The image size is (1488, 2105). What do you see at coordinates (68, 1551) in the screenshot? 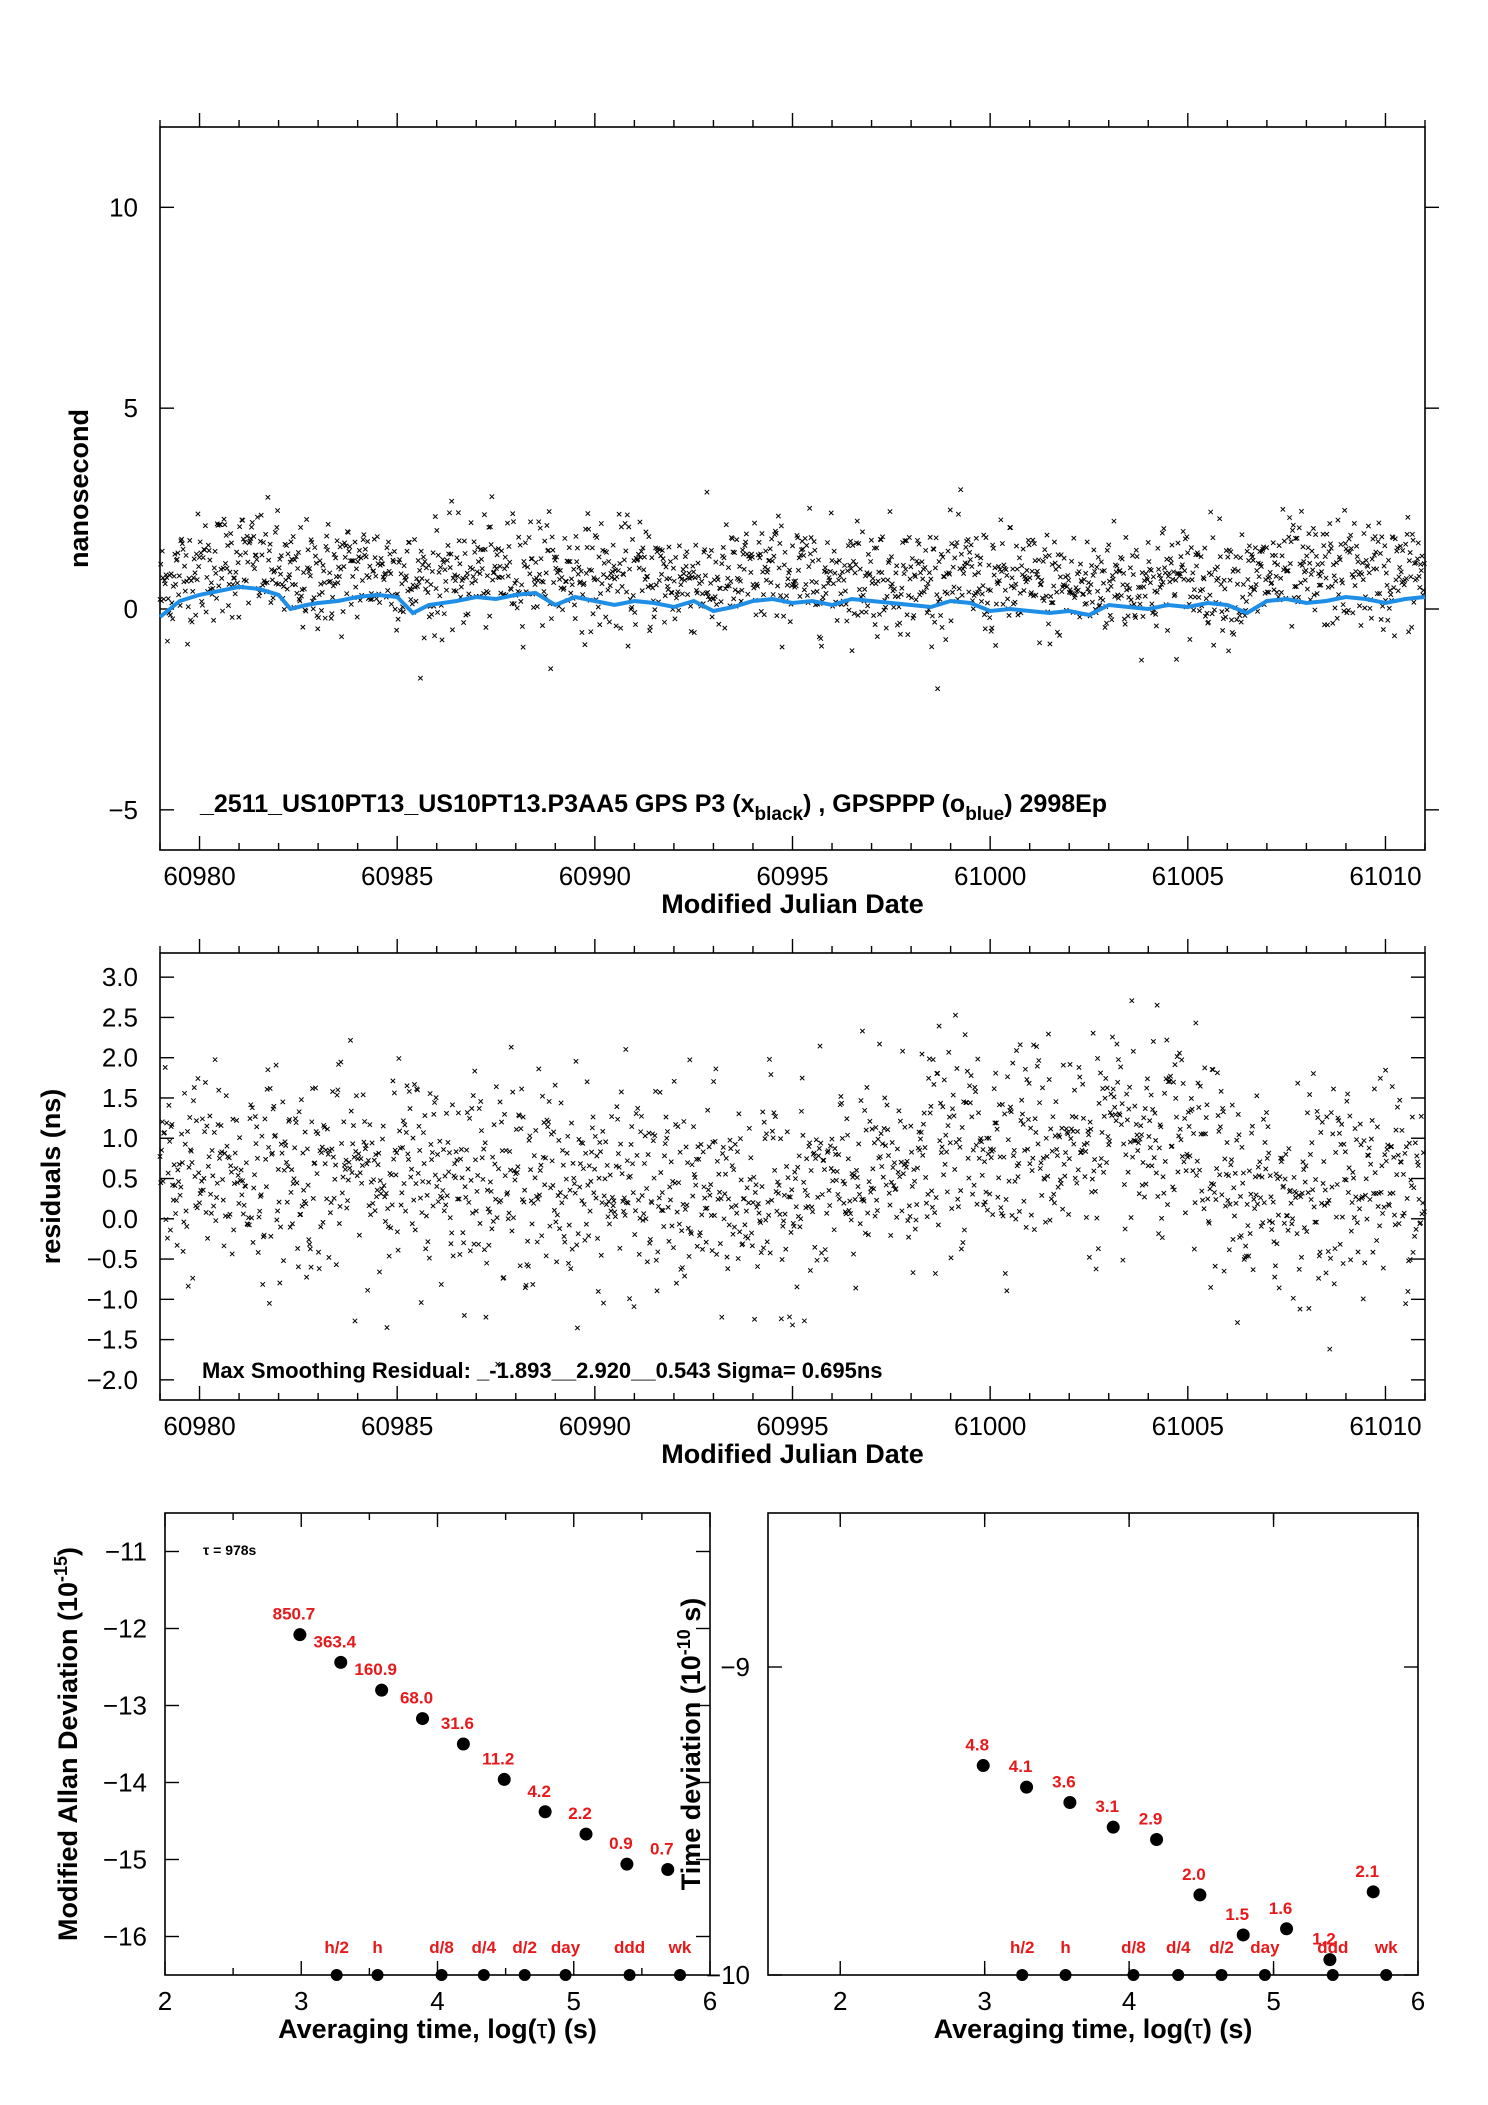
I see `mdev-ylabel-part: )` at bounding box center [68, 1551].